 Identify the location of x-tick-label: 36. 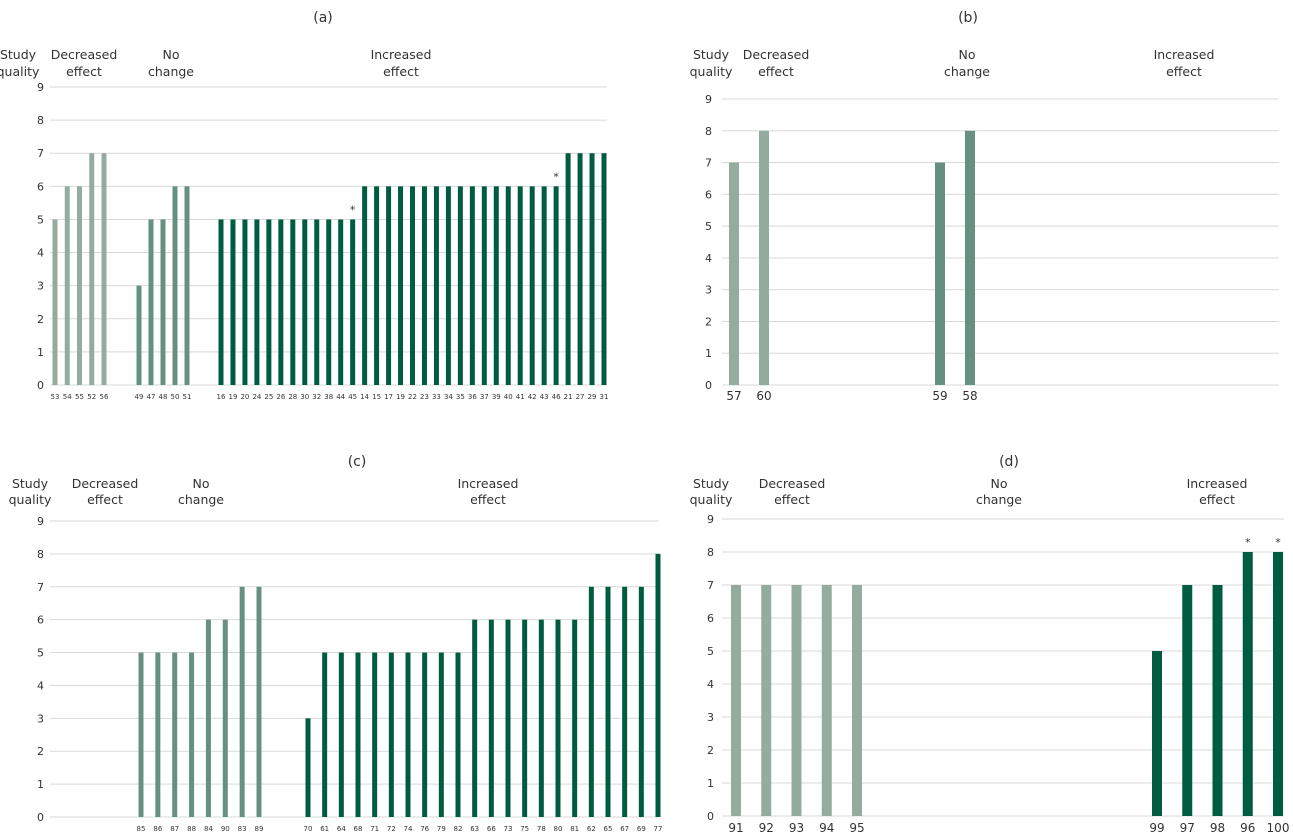
(472, 397).